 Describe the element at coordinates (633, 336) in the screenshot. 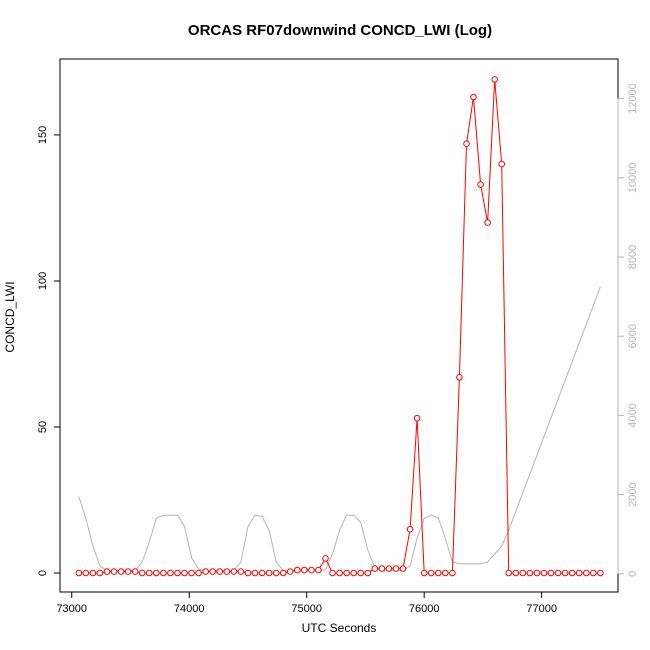

I see `y2-tick-label: 6000` at that location.